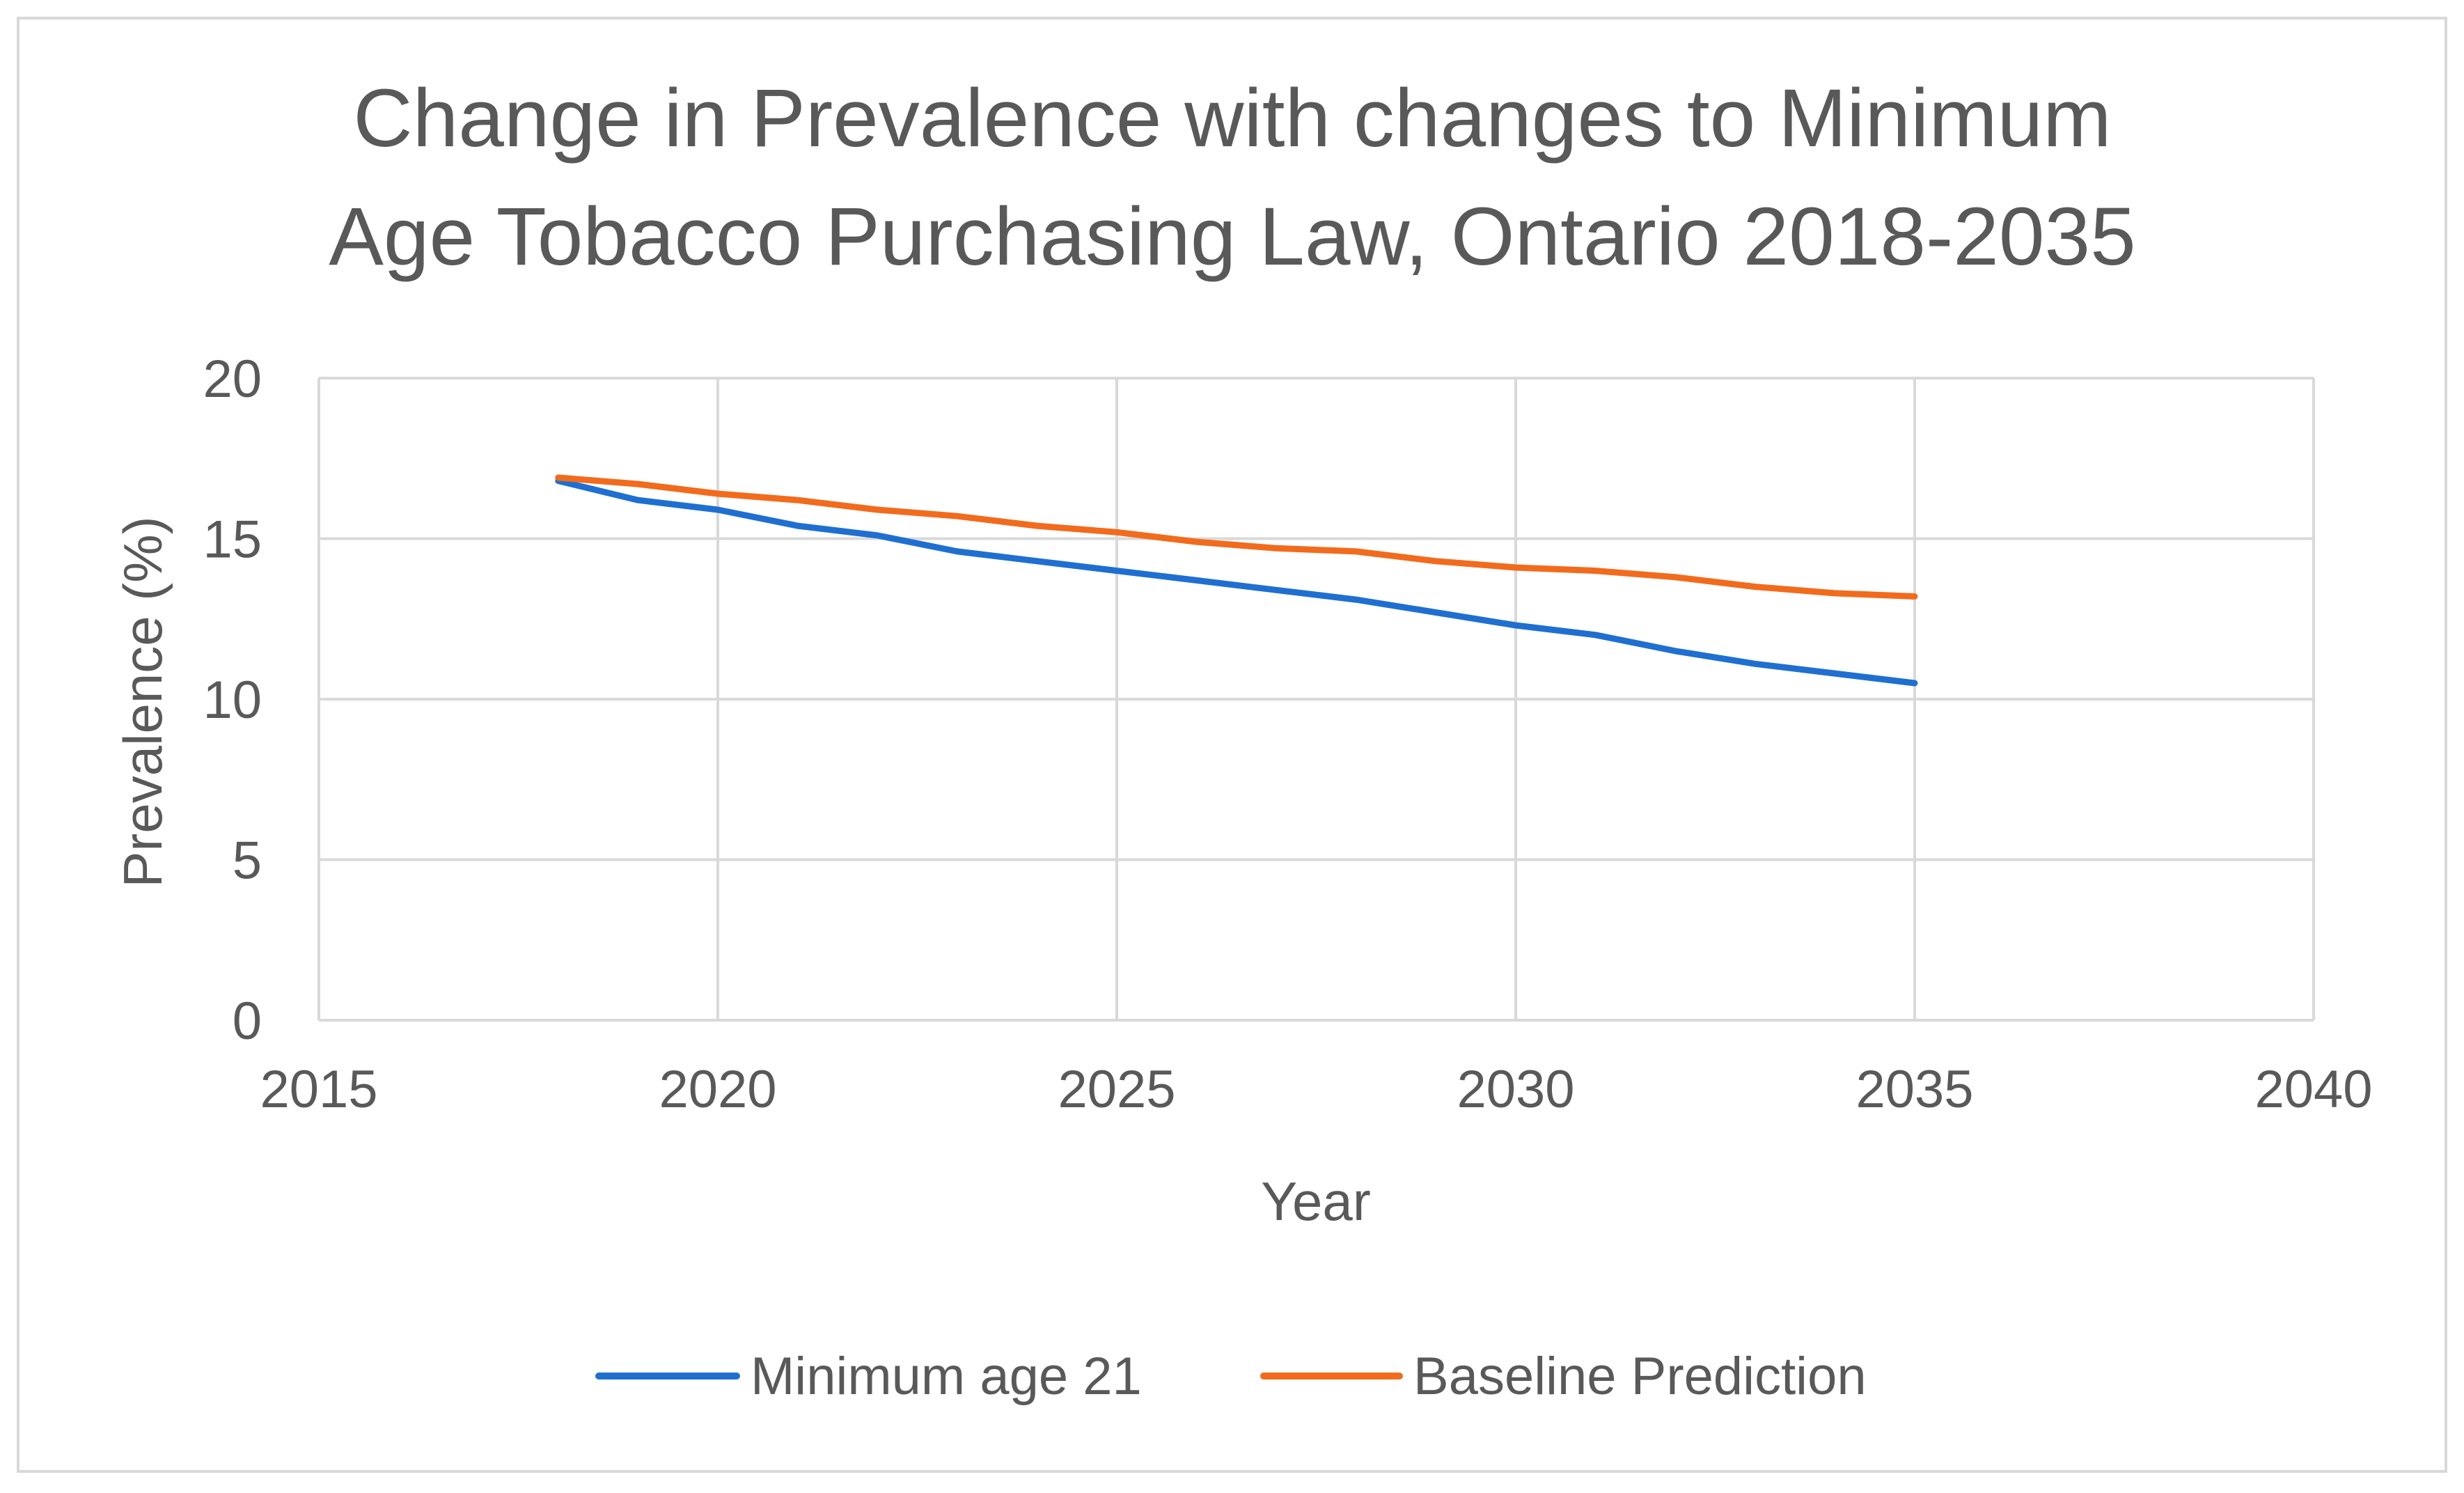 Image resolution: width=2464 pixels, height=1493 pixels. What do you see at coordinates (232, 700) in the screenshot?
I see `y-tick-label: 10` at bounding box center [232, 700].